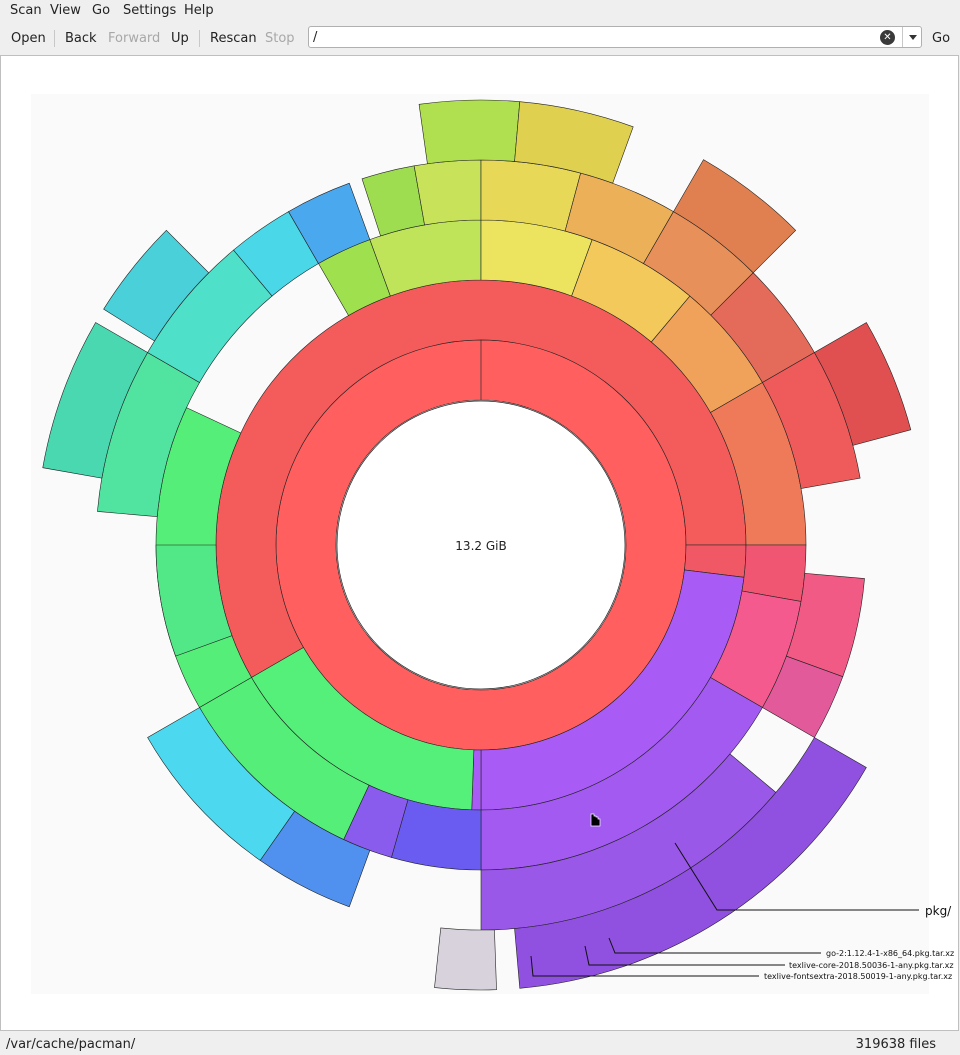 Image resolution: width=960 pixels, height=1055 pixels. Describe the element at coordinates (26, 10) in the screenshot. I see `menu-scan: Scan` at that location.